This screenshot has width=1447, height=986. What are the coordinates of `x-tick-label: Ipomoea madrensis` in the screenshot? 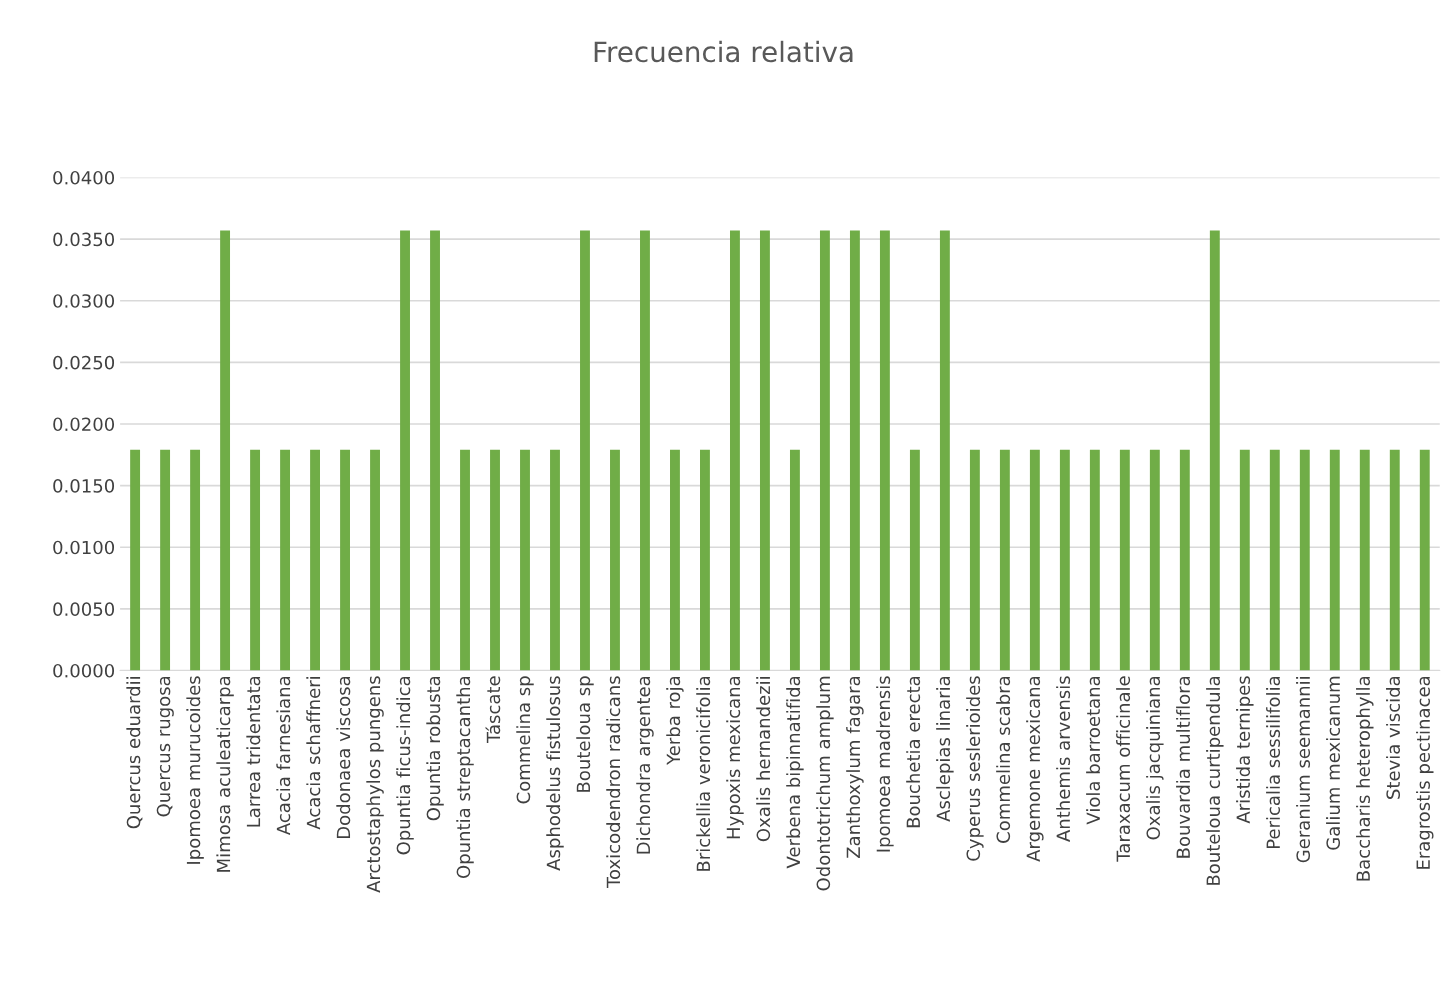 It's located at (885, 764).